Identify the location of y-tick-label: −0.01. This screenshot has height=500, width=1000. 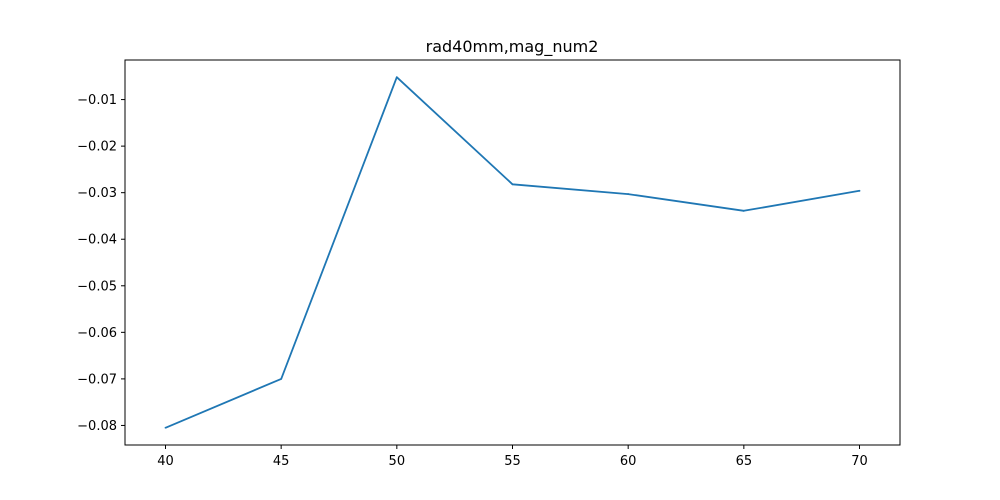
(97, 100).